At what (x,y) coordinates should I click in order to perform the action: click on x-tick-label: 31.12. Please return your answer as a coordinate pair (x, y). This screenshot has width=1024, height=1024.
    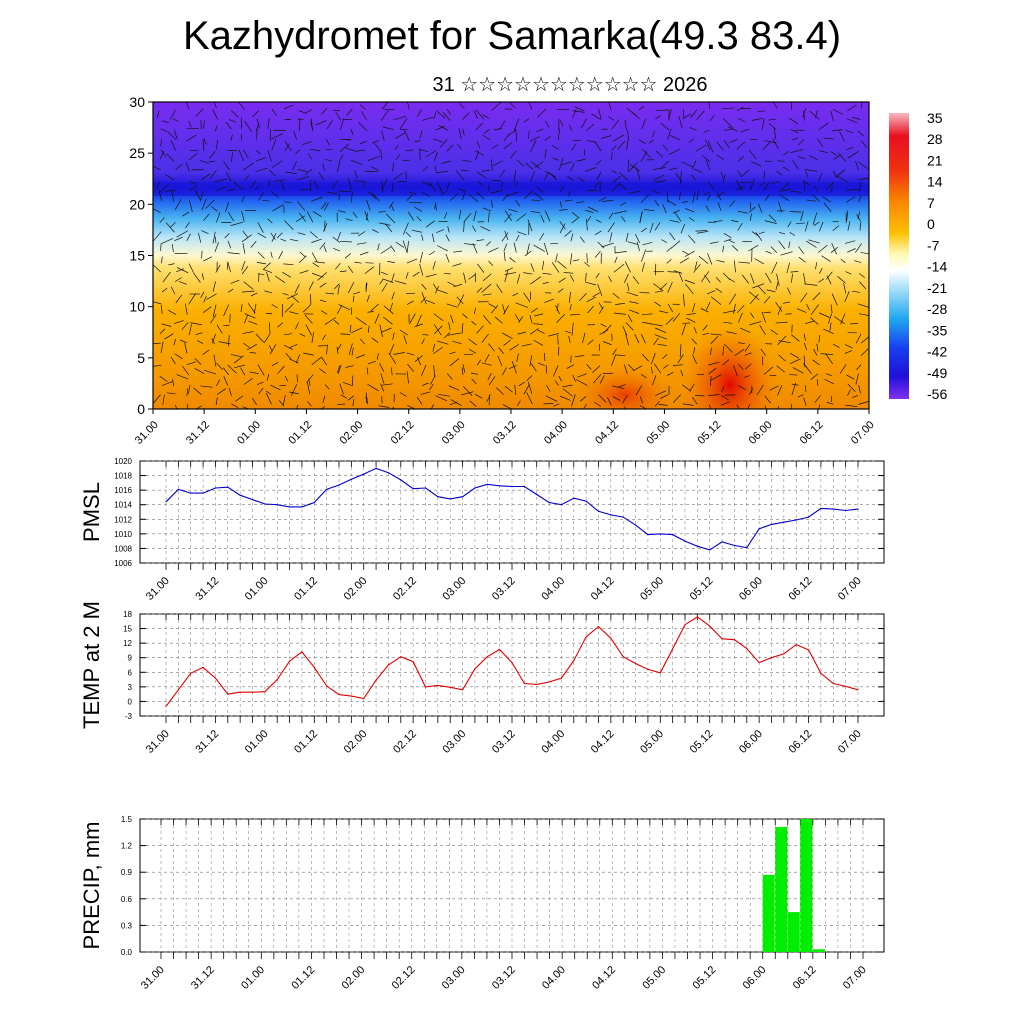
    Looking at the image, I should click on (207, 742).